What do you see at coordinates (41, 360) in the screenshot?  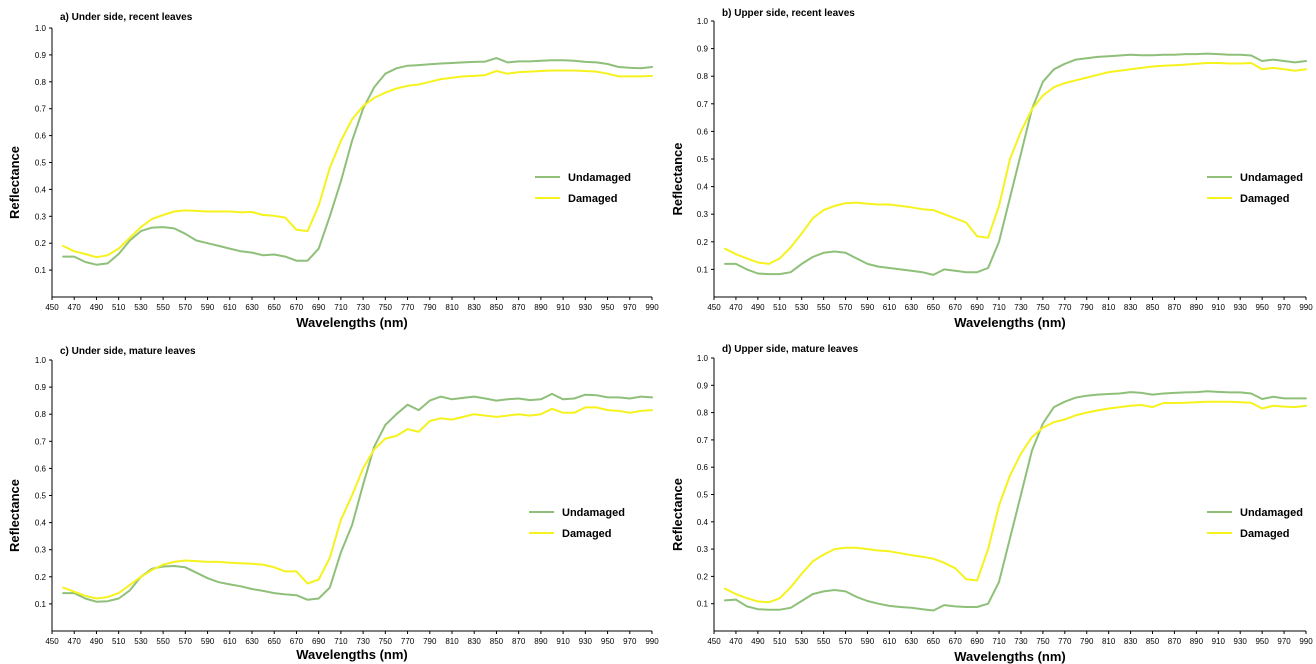 I see `y-tick-label: 1.0` at bounding box center [41, 360].